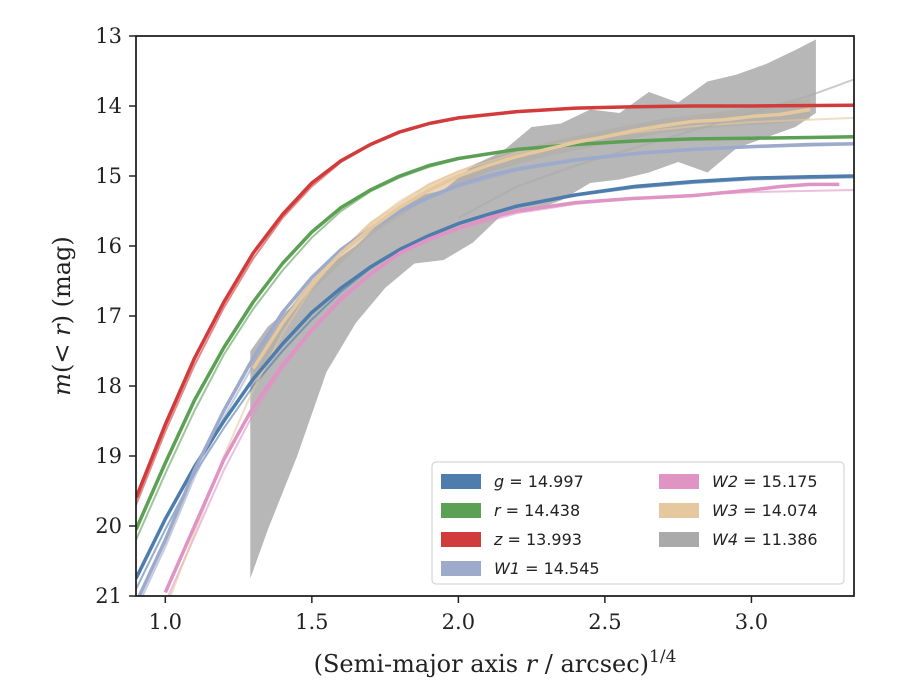  I want to click on legend-label-w3: W3 = 14.074, so click(765, 510).